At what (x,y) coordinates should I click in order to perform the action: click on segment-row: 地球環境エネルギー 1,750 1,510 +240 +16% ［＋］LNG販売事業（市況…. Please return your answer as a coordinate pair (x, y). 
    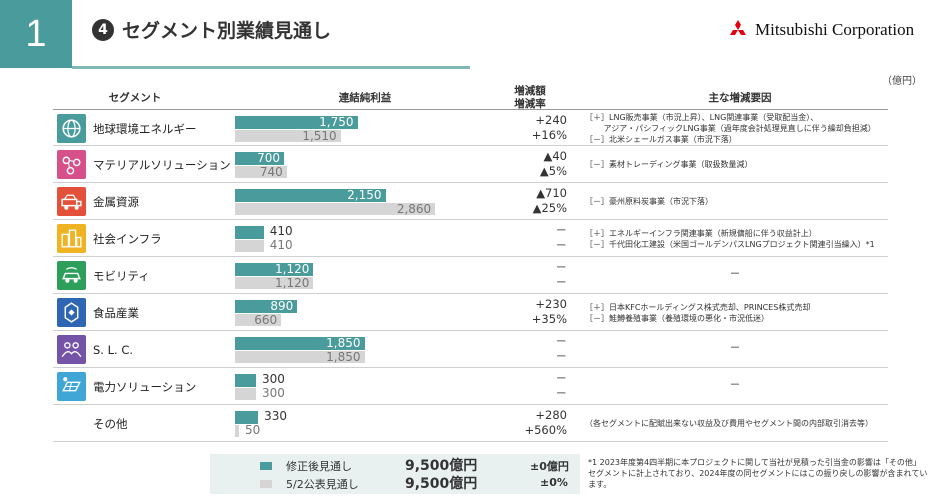
    Looking at the image, I should click on (470, 127).